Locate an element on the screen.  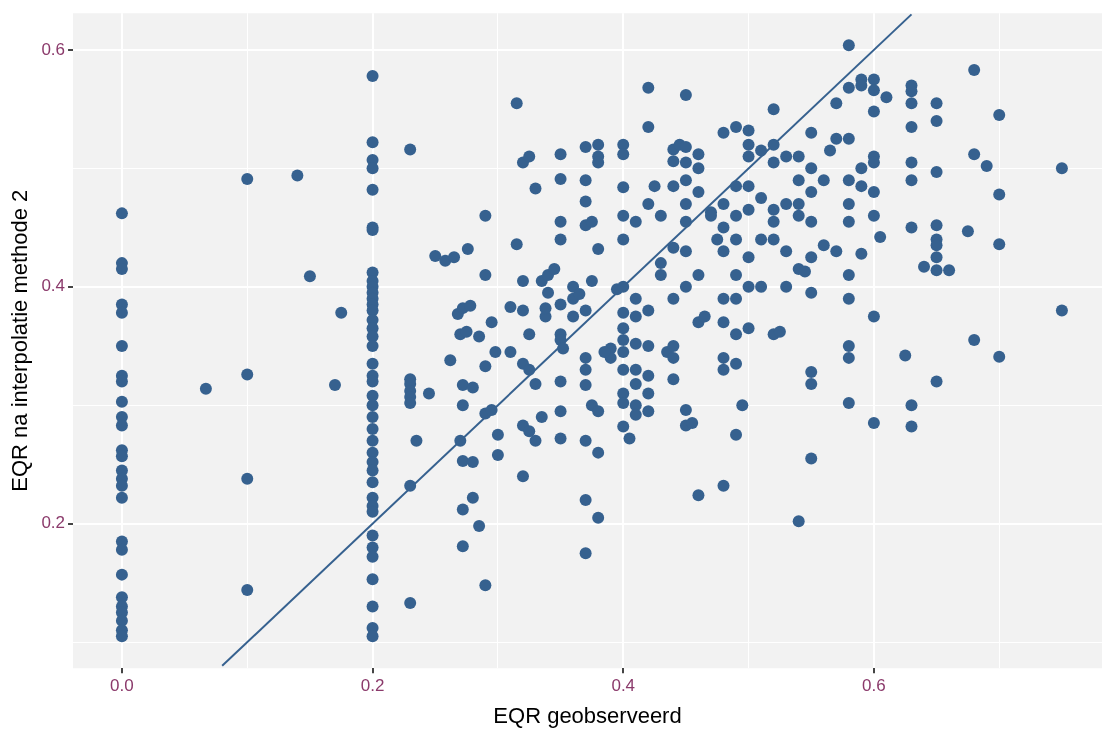
y-tick-label: 0.2 is located at coordinates (53, 523).